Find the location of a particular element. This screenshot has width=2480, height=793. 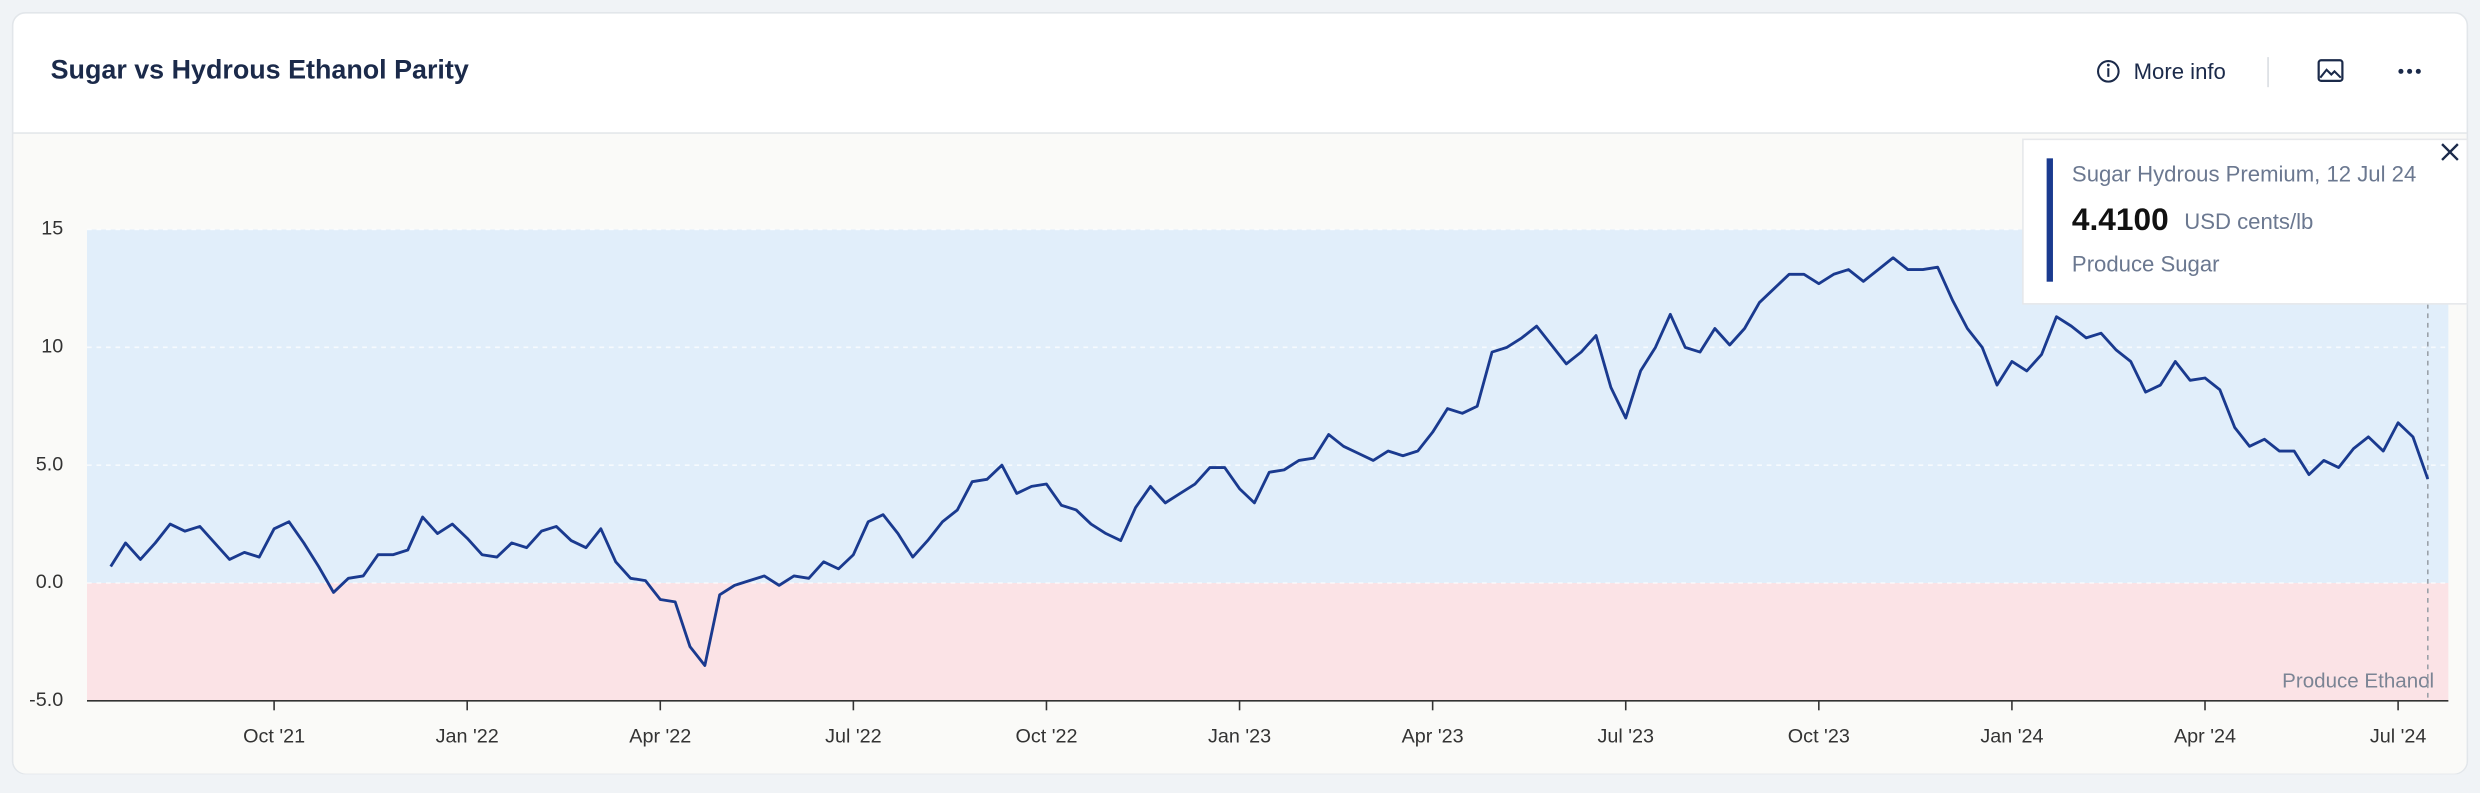

tooltip-region: Produce Sugar is located at coordinates (2146, 264).